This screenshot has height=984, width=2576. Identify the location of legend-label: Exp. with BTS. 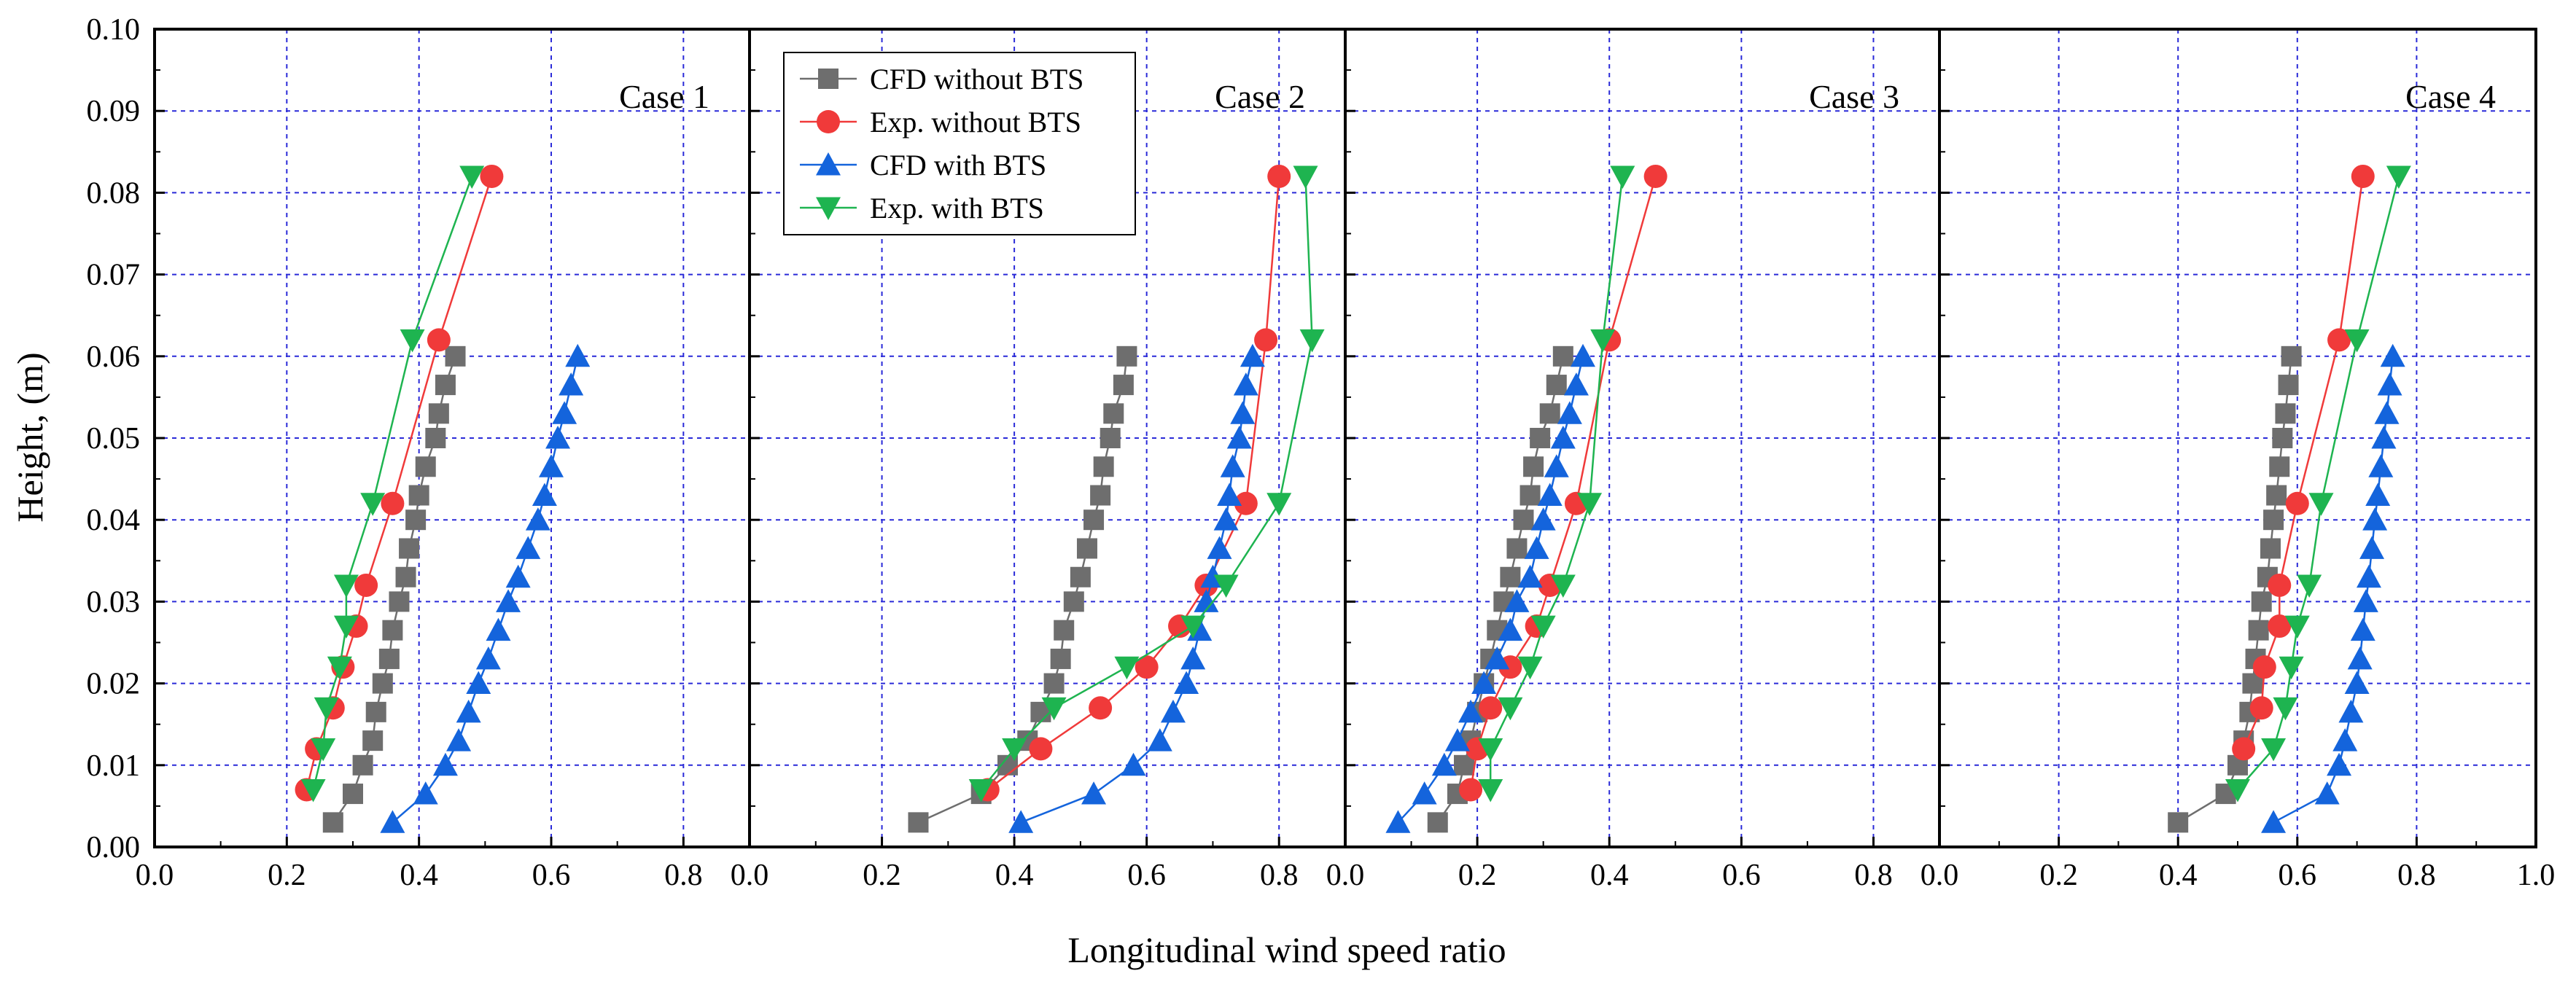
(957, 208).